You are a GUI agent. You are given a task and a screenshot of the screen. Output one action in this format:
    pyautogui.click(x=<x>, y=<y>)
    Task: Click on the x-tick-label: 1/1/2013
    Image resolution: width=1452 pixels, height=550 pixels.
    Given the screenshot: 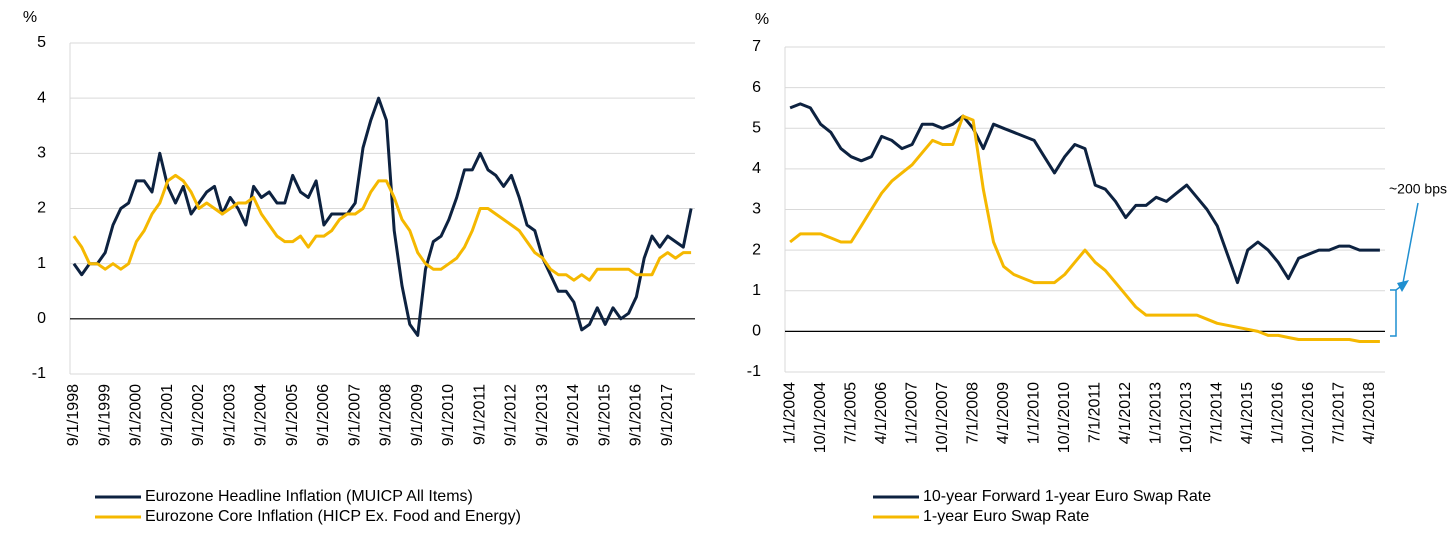 What is the action you would take?
    pyautogui.click(x=1155, y=413)
    